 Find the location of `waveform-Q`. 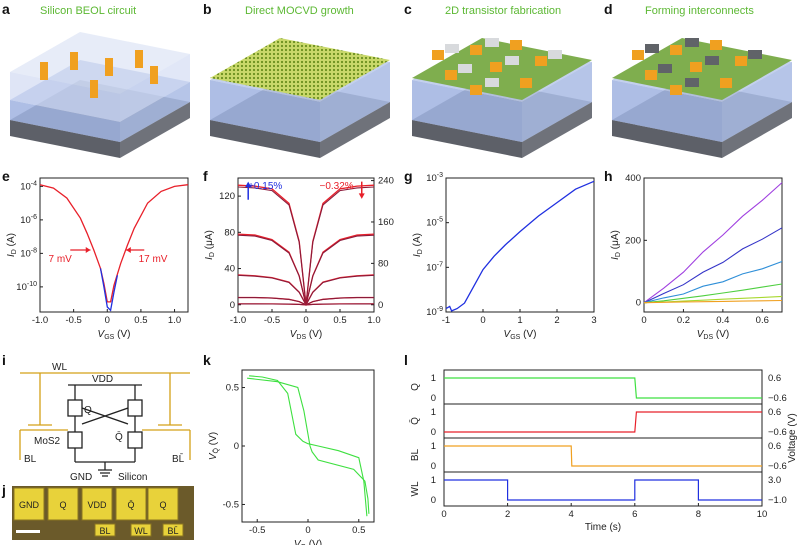

waveform-Q is located at coordinates (603, 388).